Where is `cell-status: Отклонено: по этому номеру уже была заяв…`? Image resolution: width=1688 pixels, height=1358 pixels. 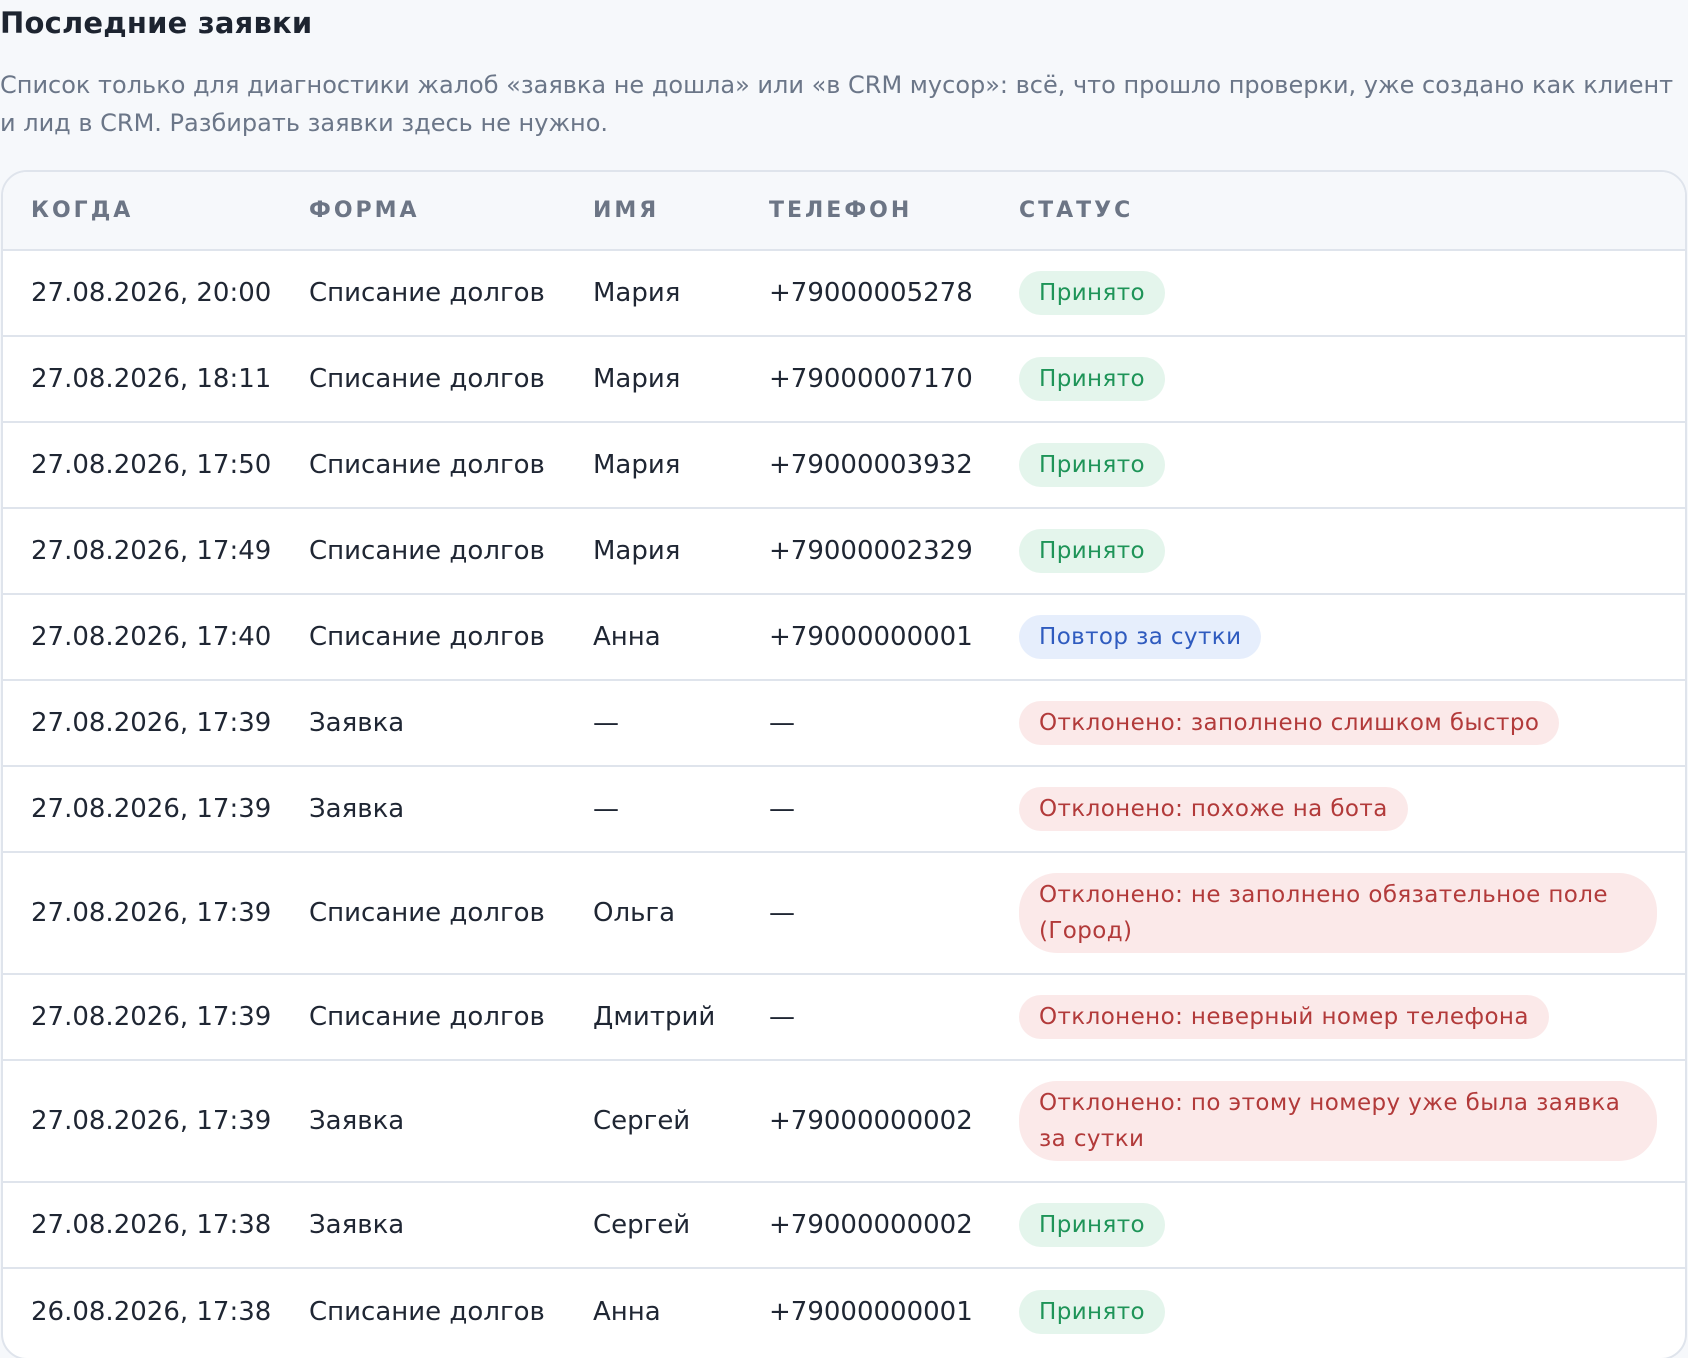 cell-status: Отклонено: по этому номеру уже была заяв… is located at coordinates (1338, 1121).